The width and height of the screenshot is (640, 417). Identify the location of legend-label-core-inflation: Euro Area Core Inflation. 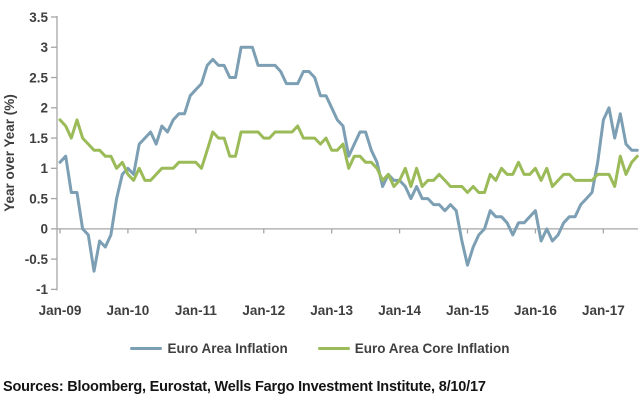
(432, 348).